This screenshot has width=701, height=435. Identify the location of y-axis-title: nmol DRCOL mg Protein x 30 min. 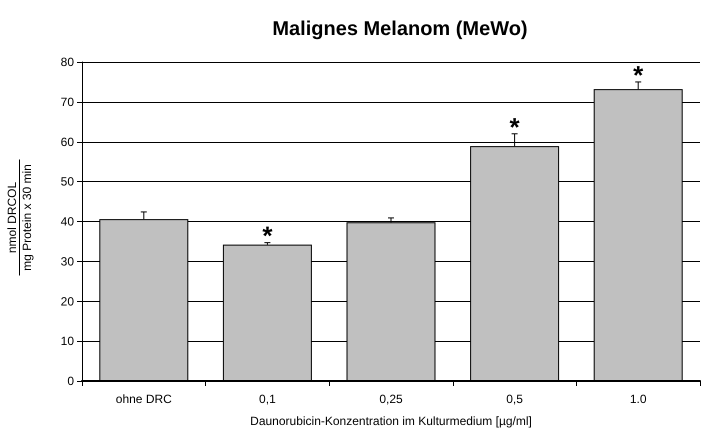
(19, 217).